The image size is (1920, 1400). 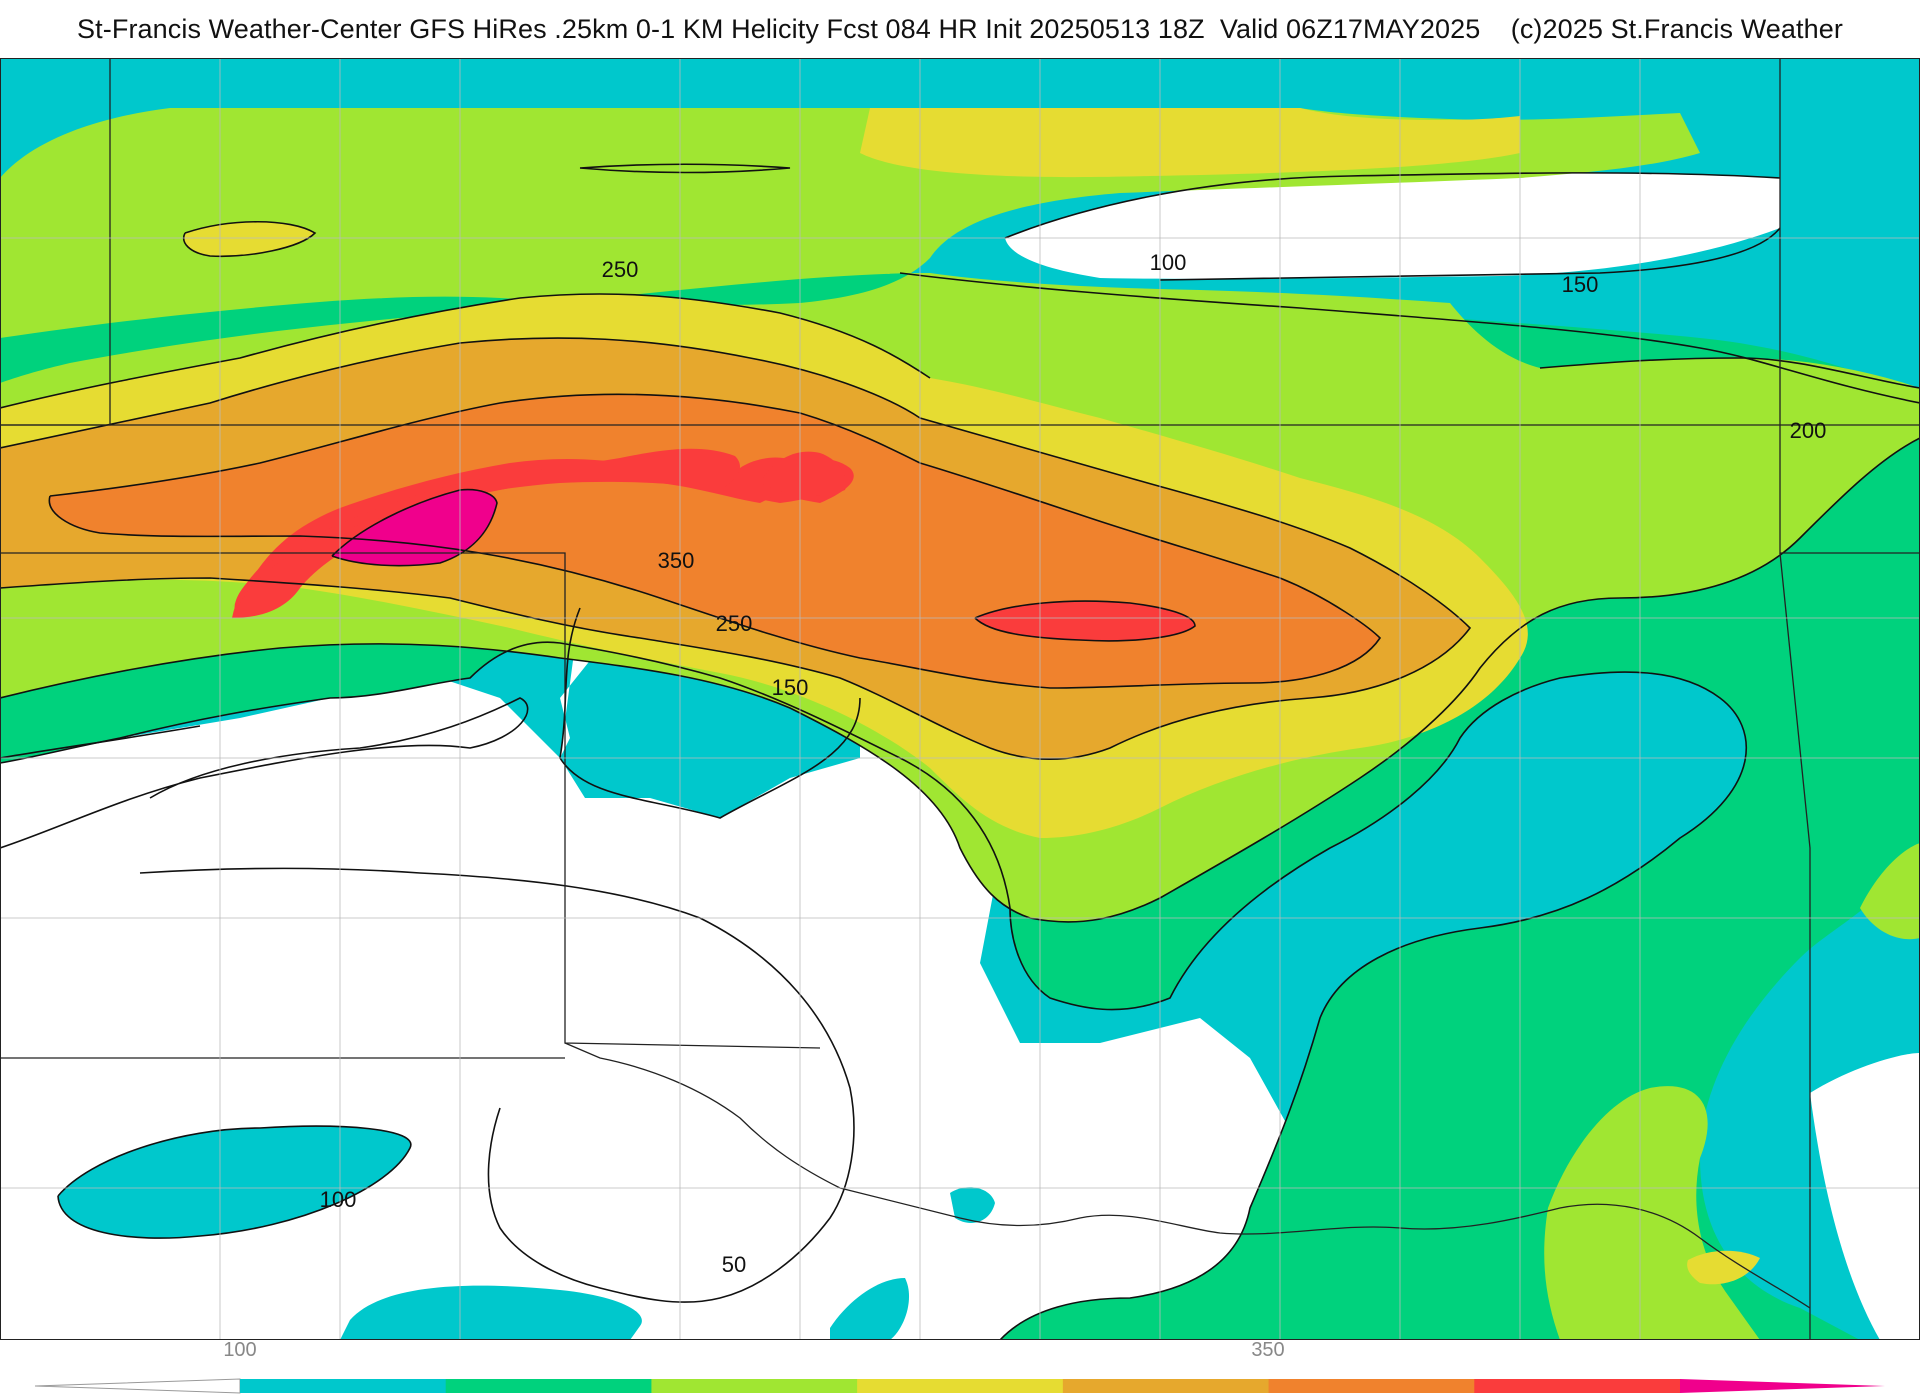 I want to click on colorbar-low-triangle, so click(x=137, y=1386).